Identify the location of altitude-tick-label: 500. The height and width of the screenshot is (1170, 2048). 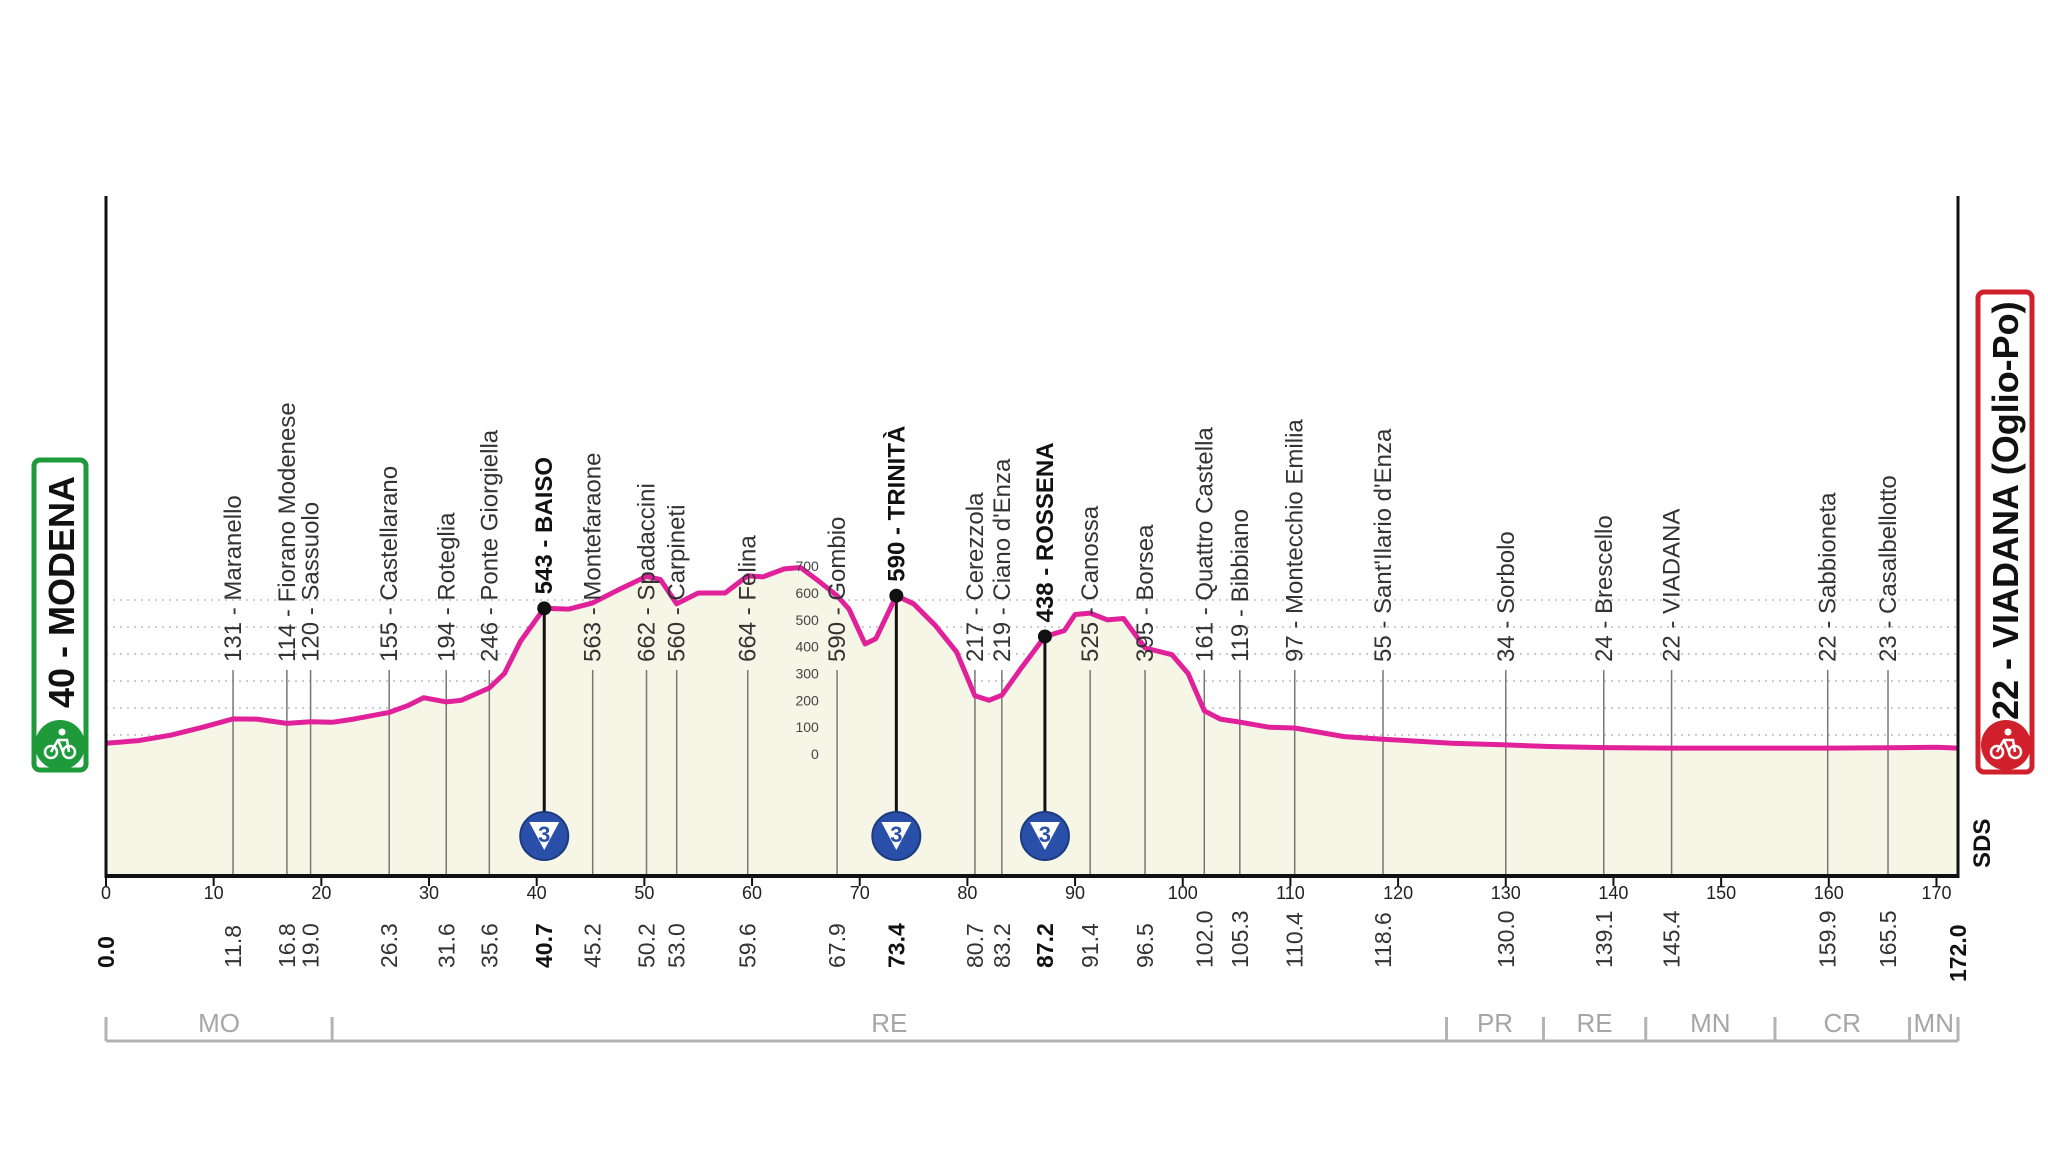
(807, 620).